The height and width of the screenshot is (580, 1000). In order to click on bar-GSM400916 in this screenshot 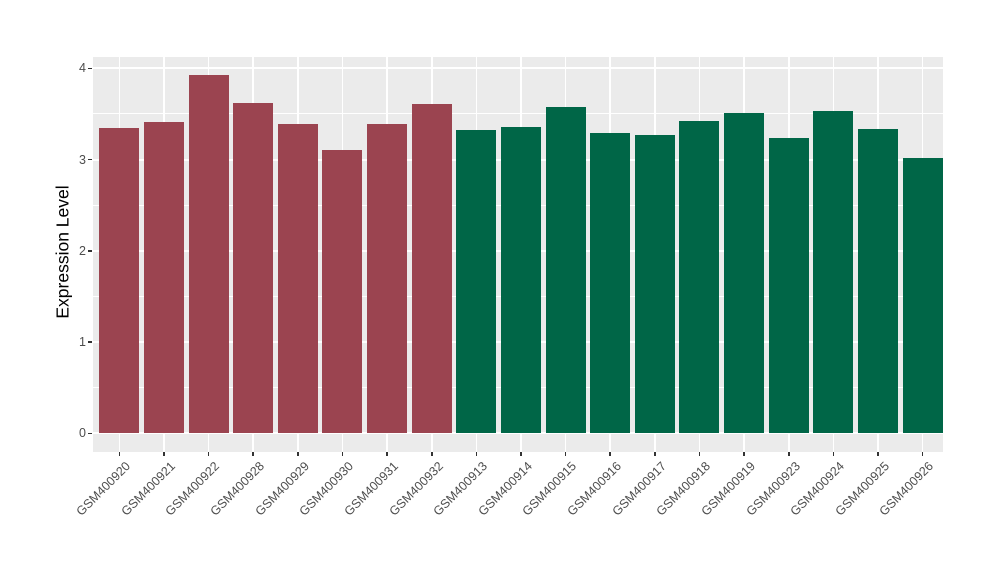, I will do `click(610, 283)`.